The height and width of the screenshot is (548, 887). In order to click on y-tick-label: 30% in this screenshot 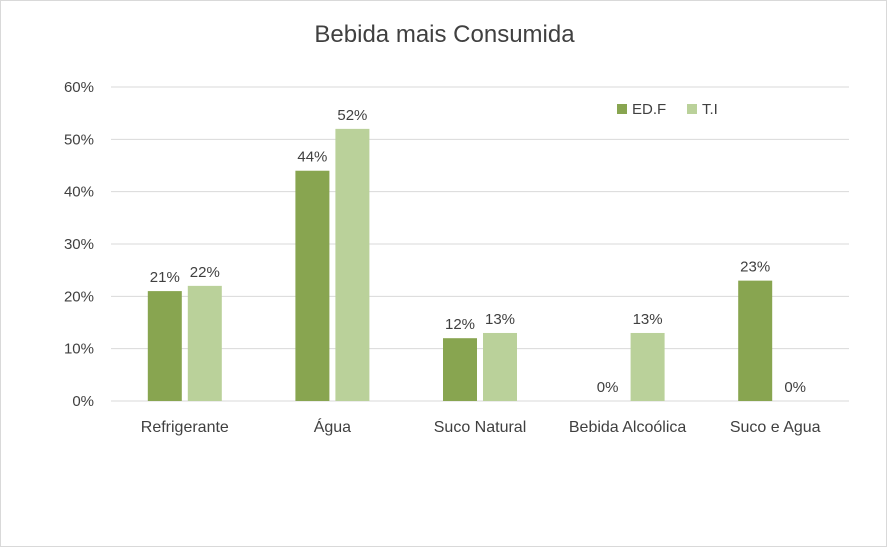, I will do `click(79, 244)`.